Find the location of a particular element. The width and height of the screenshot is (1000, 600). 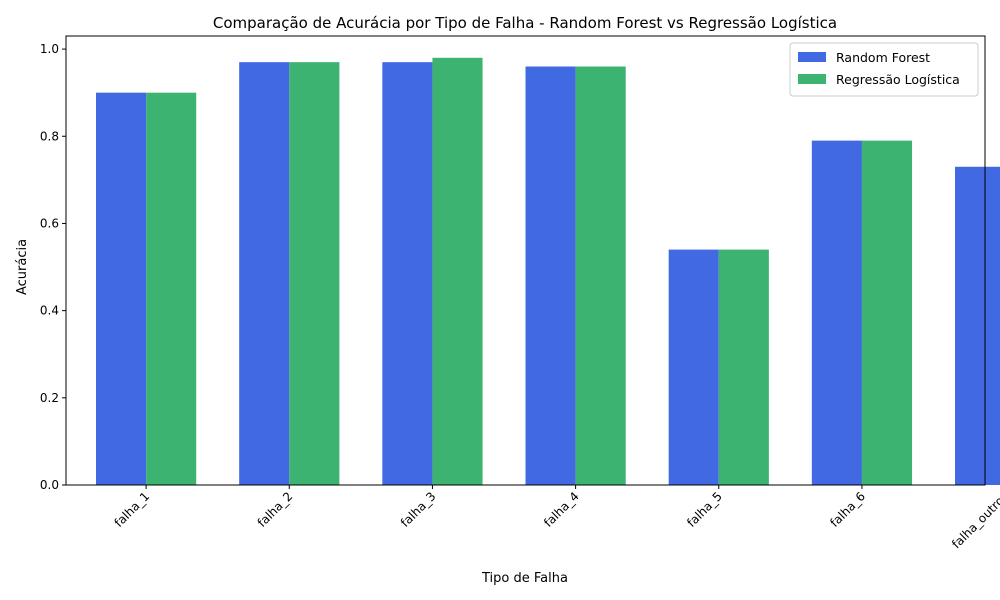

y-tick-label: 0.2 is located at coordinates (49, 398).